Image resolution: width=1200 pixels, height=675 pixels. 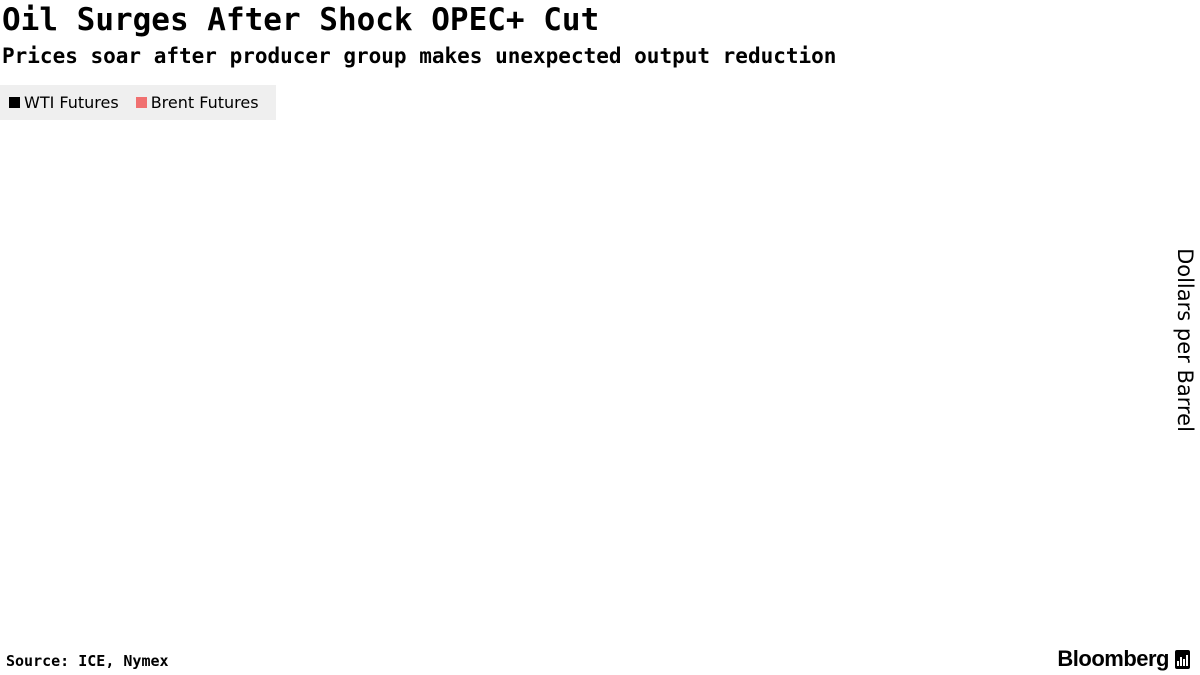 What do you see at coordinates (87, 661) in the screenshot?
I see `source-note: Source: ICE, Nymex` at bounding box center [87, 661].